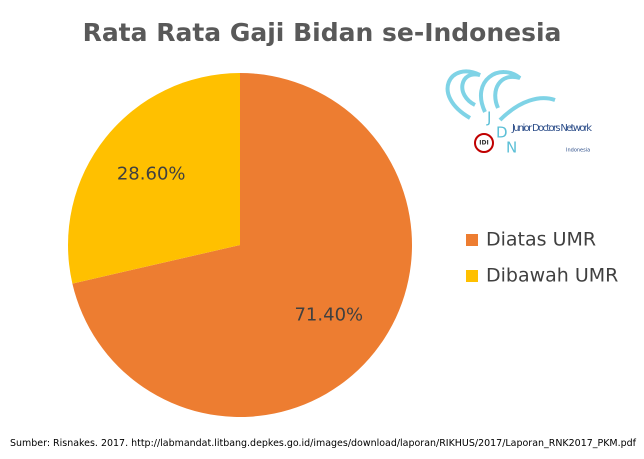  I want to click on legend-label: Dibawah UMR, so click(552, 276).